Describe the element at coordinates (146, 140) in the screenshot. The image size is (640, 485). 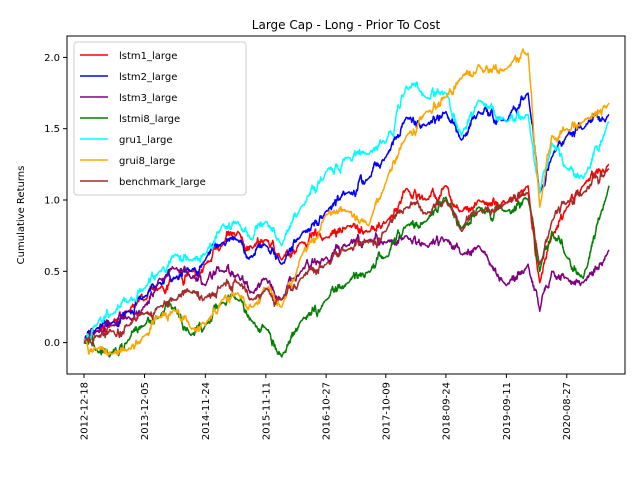
I see `legend-label-gru1-large: gru1_large` at that location.